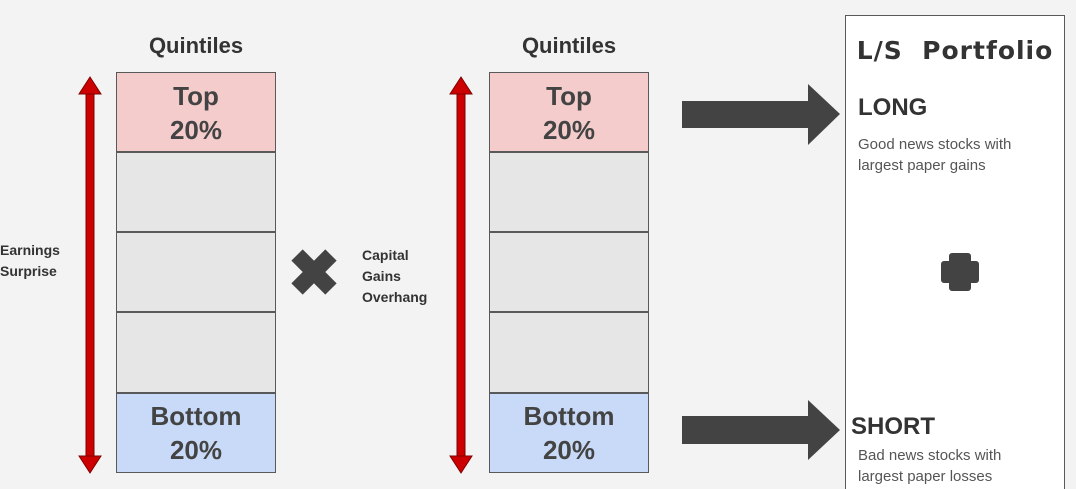  I want to click on earnings-surprise-axis-arrow, so click(90, 275).